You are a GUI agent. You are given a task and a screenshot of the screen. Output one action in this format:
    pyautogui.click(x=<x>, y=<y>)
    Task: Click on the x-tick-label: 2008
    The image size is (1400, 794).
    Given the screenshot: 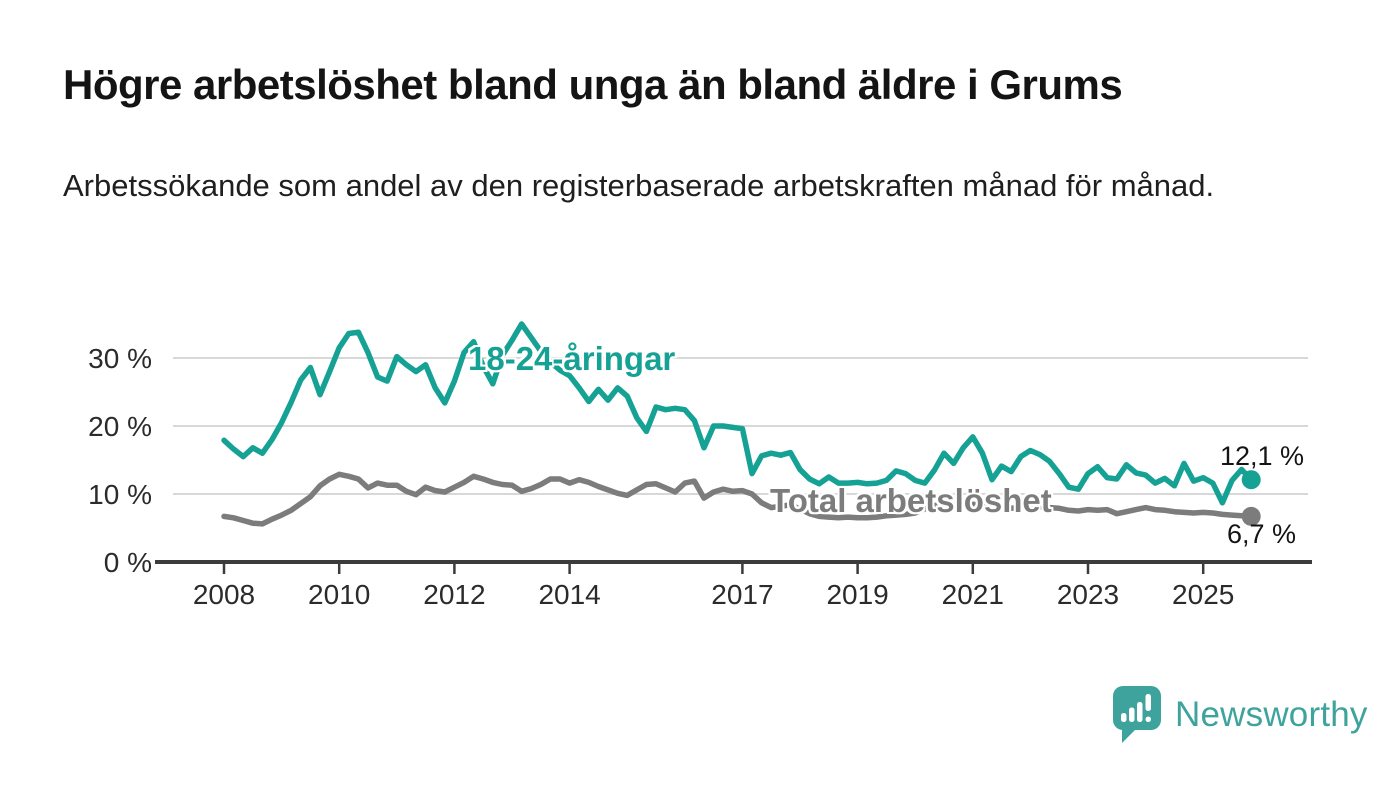 What is the action you would take?
    pyautogui.click(x=224, y=594)
    